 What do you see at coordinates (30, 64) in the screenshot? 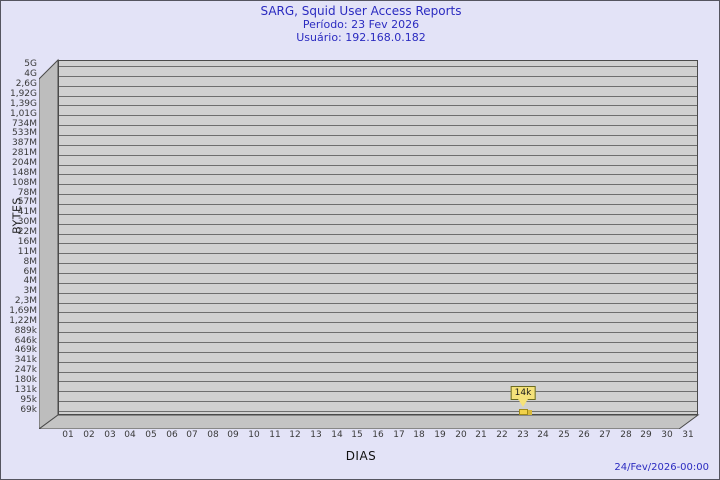
I see `y-axis-tick-label: 5G` at bounding box center [30, 64].